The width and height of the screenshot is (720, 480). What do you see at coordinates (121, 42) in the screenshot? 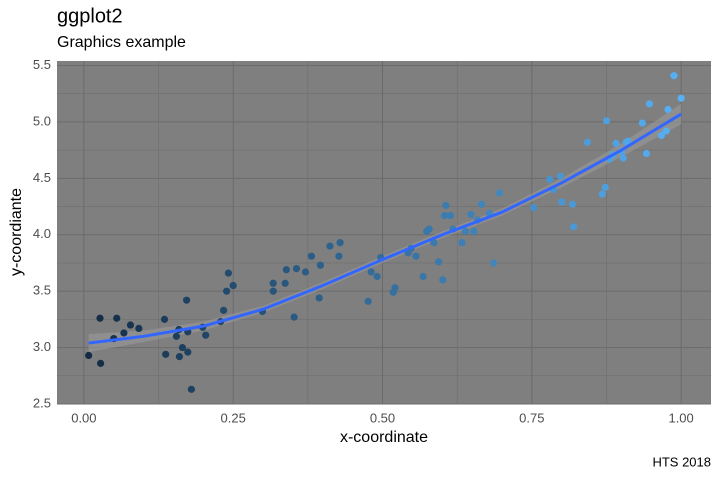
I see `chart-subtitle: Graphics example` at bounding box center [121, 42].